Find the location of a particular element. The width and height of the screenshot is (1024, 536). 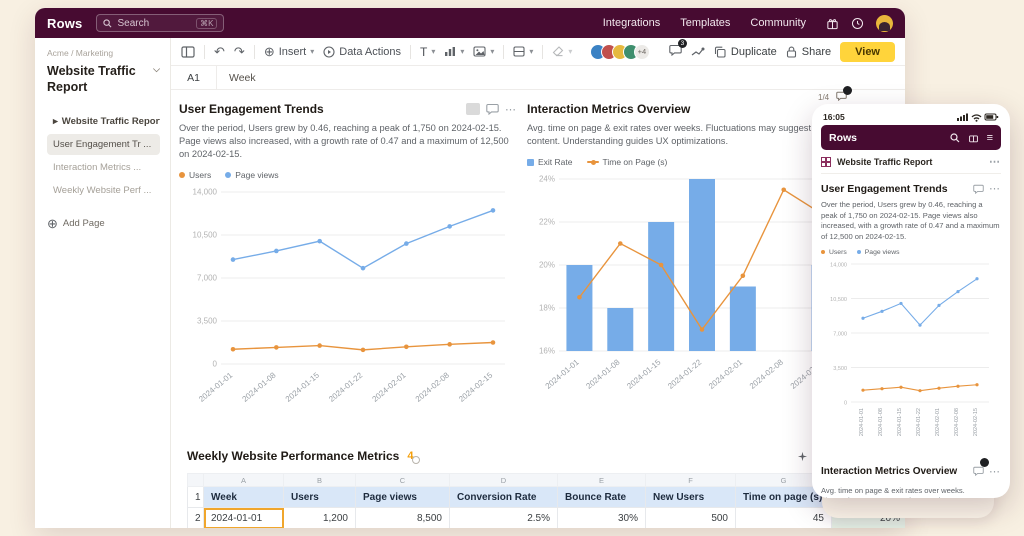

legend-item: Time on Page (s) is located at coordinates (626, 162).